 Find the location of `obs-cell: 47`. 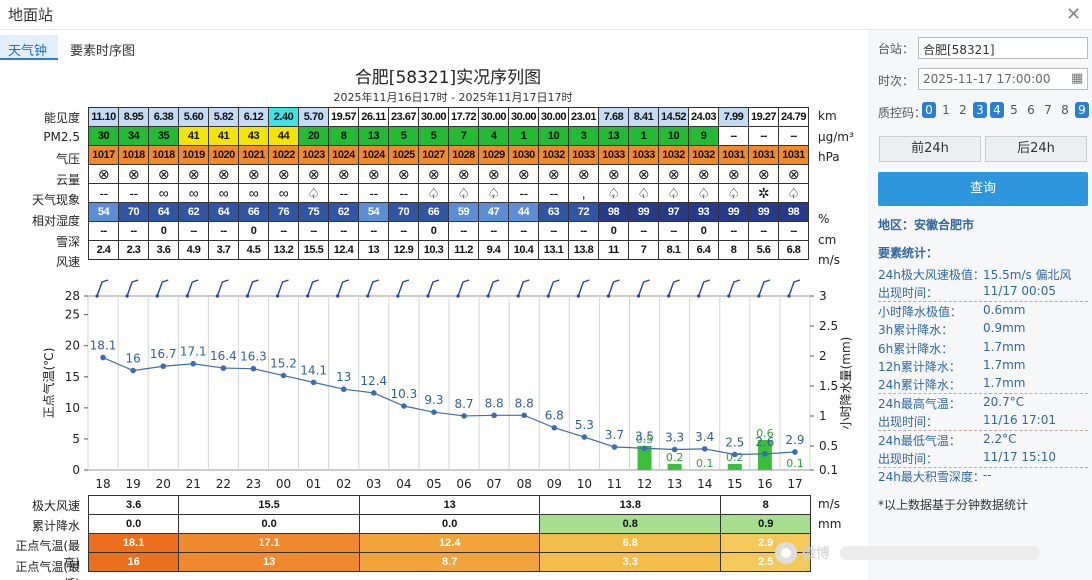

obs-cell: 47 is located at coordinates (493, 212).